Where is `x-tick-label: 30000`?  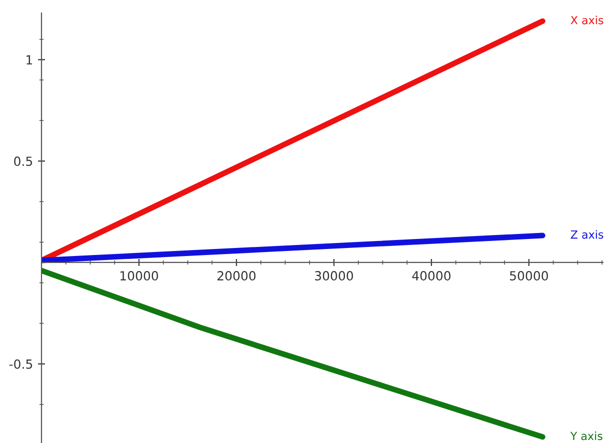 x-tick-label: 30000 is located at coordinates (334, 275).